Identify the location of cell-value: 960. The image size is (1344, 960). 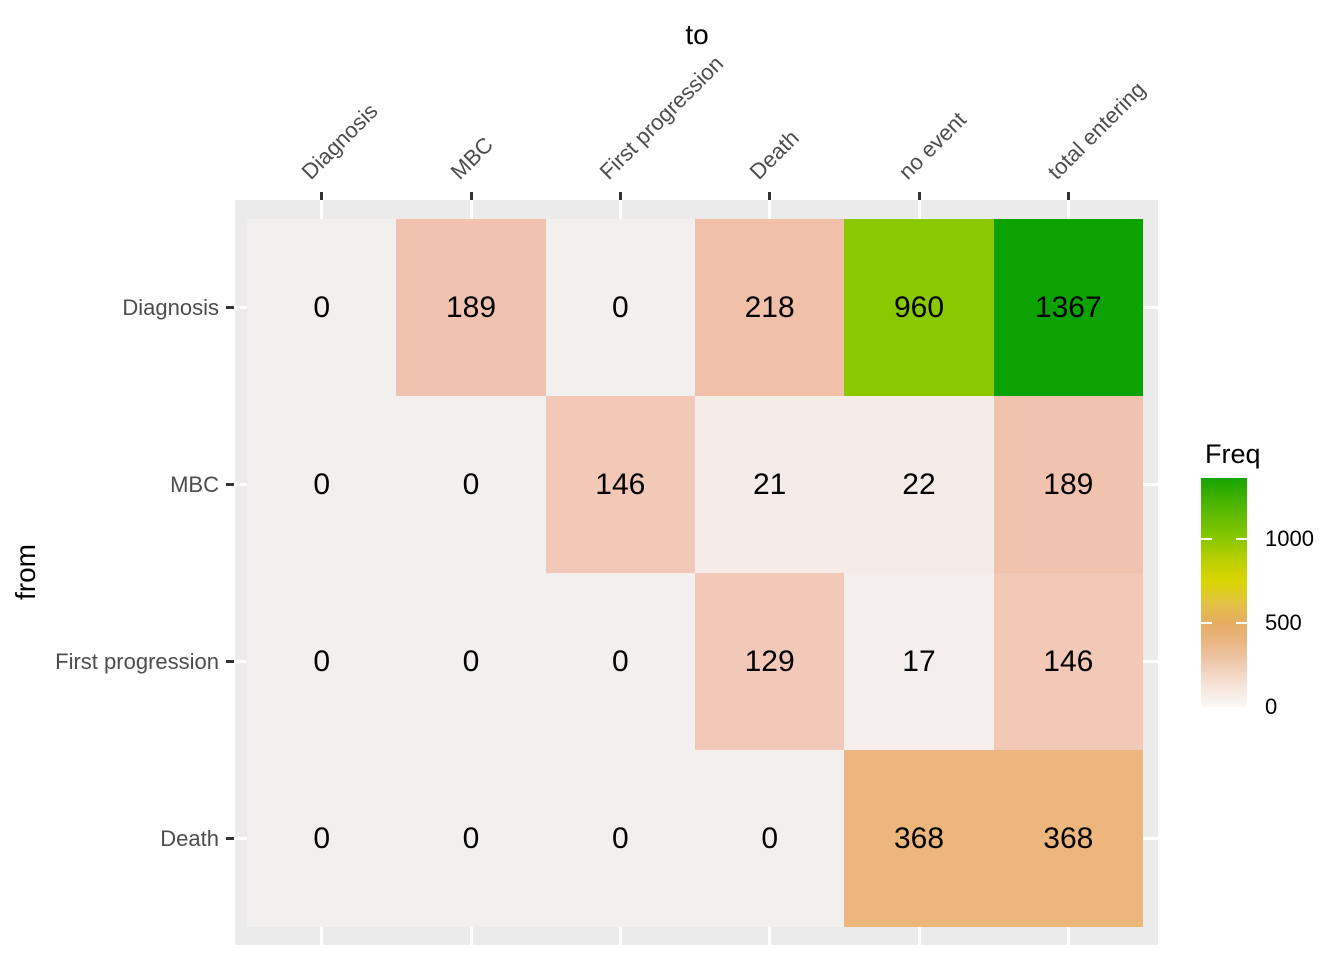
(919, 307).